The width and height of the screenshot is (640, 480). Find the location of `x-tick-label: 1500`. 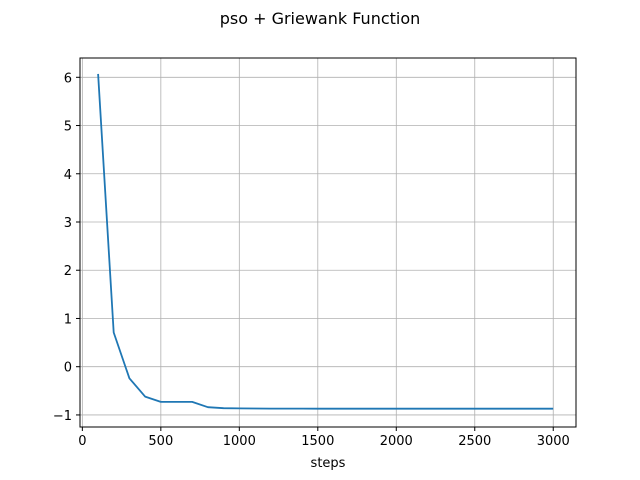

x-tick-label: 1500 is located at coordinates (317, 441).